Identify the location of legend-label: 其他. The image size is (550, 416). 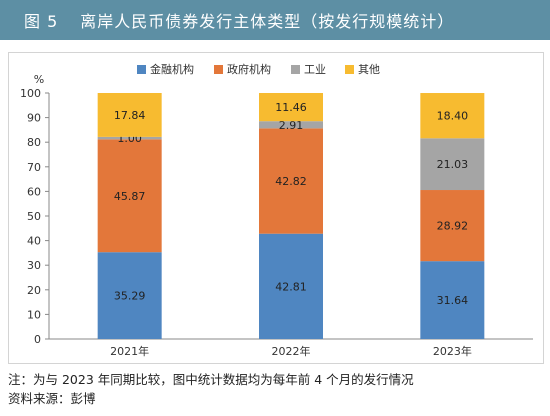
(369, 69).